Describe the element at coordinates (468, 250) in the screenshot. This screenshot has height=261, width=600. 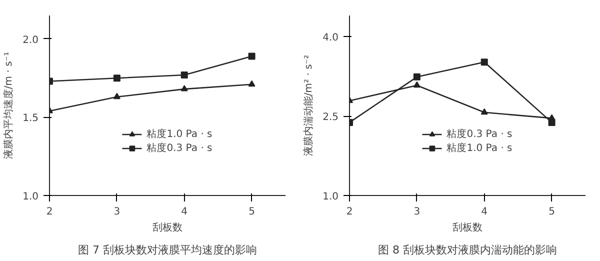
I see `text: 图 8 刮板块数对液膜内湍动能的影响` at that location.